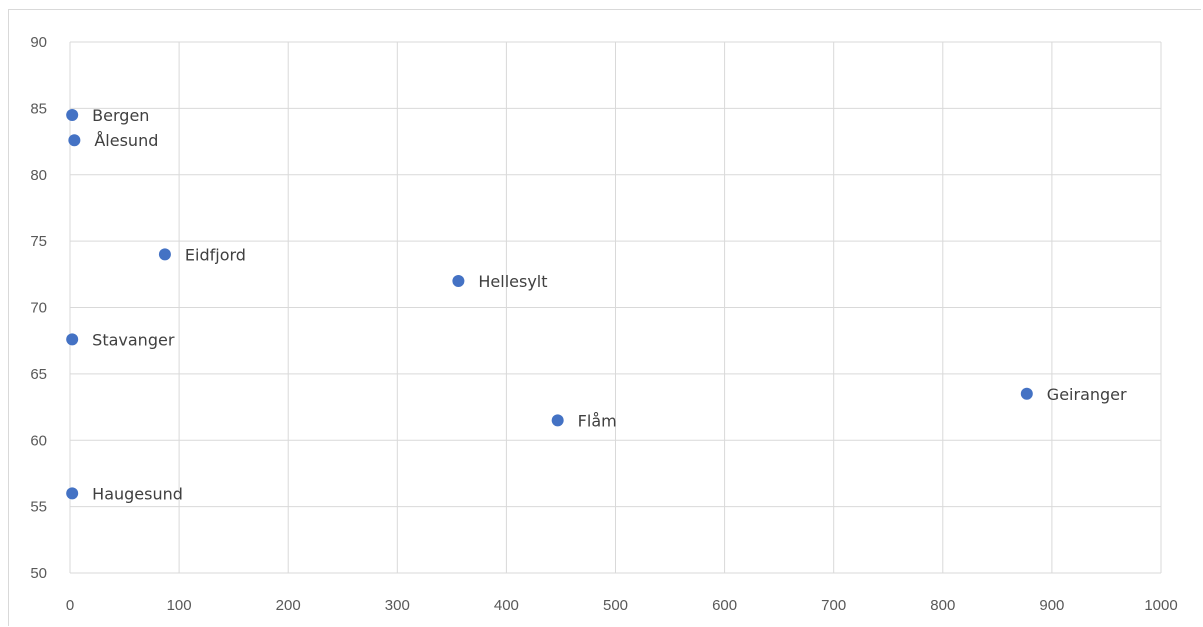 The width and height of the screenshot is (1203, 627). What do you see at coordinates (120, 115) in the screenshot?
I see `data-label: Bergen` at bounding box center [120, 115].